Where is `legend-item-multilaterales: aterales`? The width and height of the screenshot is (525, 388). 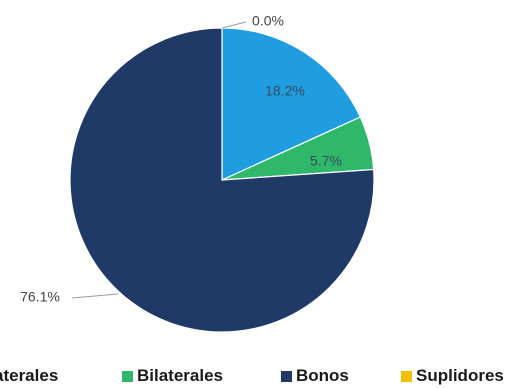
legend-item-multilaterales: aterales is located at coordinates (29, 376).